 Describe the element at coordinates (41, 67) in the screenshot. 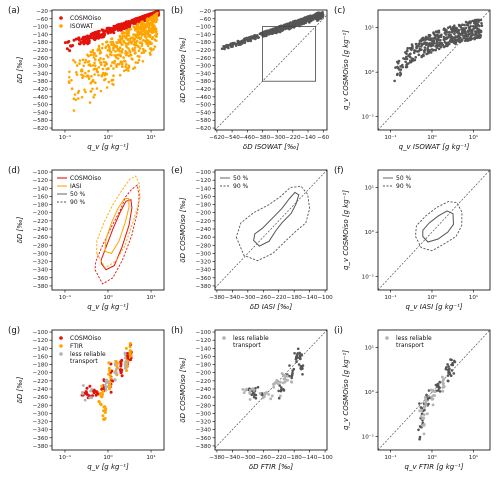

I see `y-tick-label: −300` at that location.